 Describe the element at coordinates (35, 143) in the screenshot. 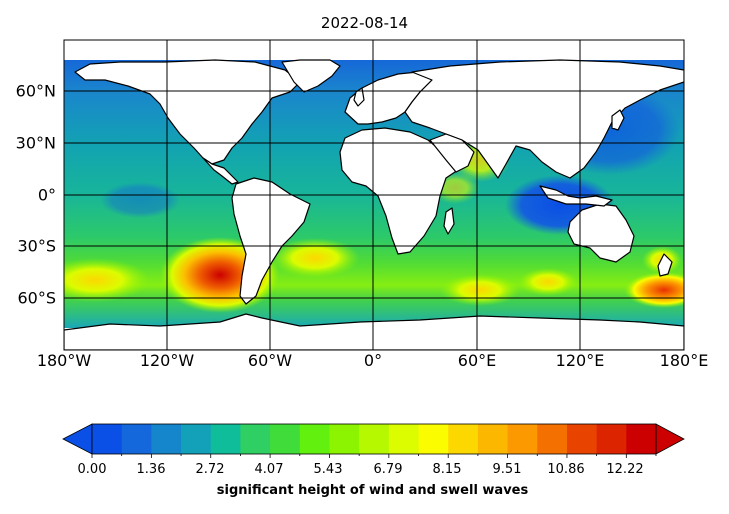

I see `lat-label: 30°N` at that location.